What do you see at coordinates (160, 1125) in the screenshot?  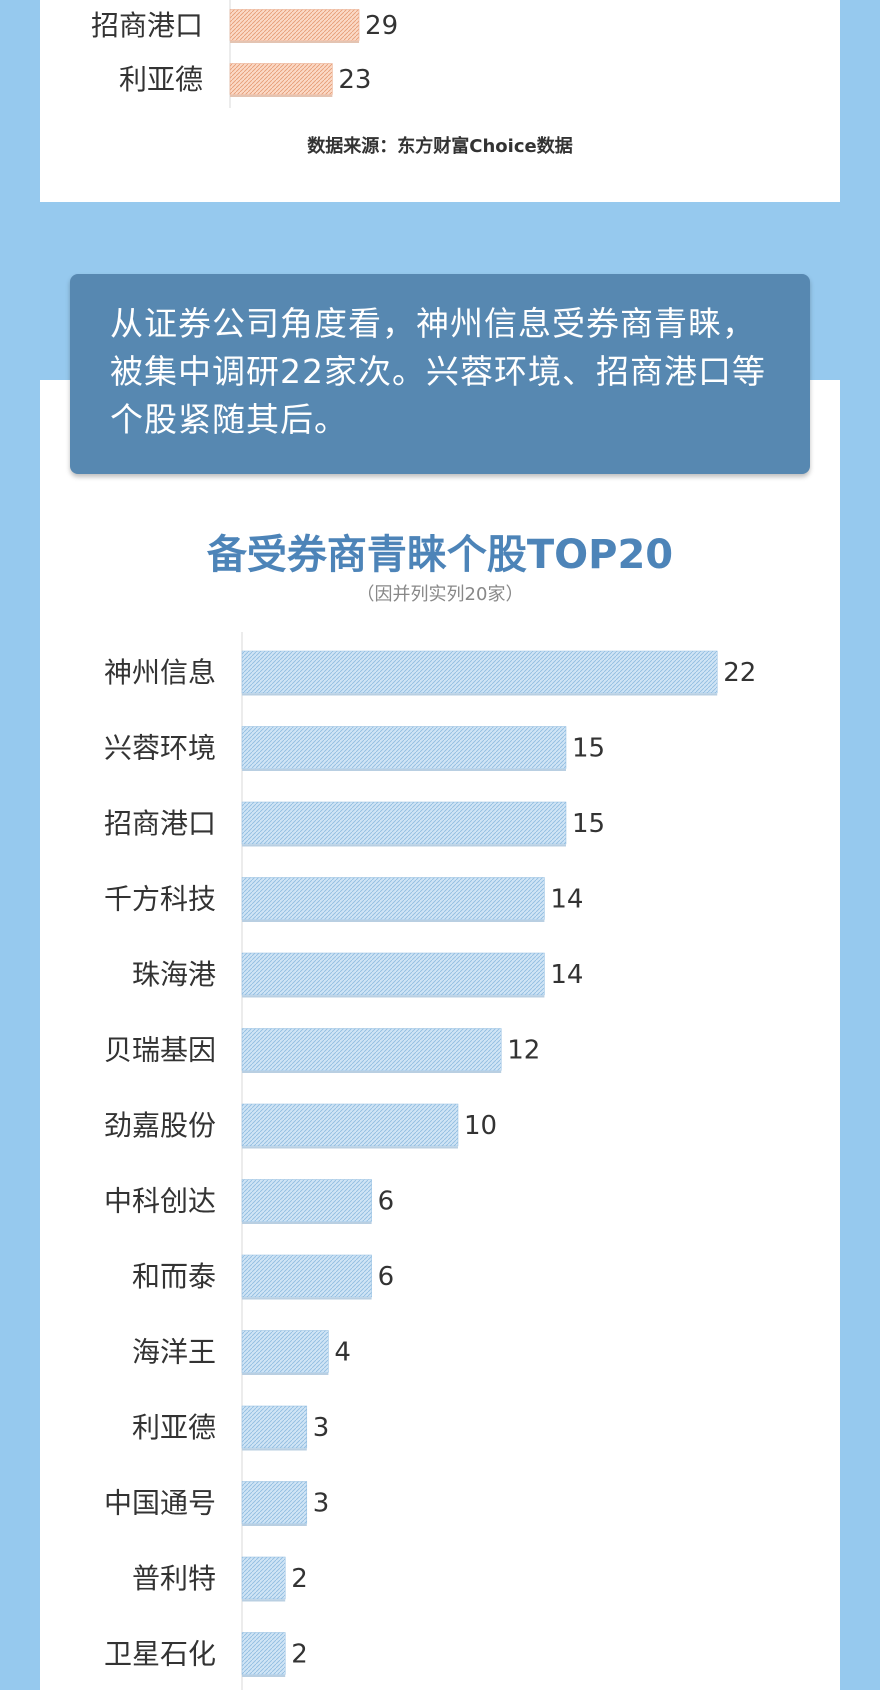 I see `category-label: 劲嘉股份` at bounding box center [160, 1125].